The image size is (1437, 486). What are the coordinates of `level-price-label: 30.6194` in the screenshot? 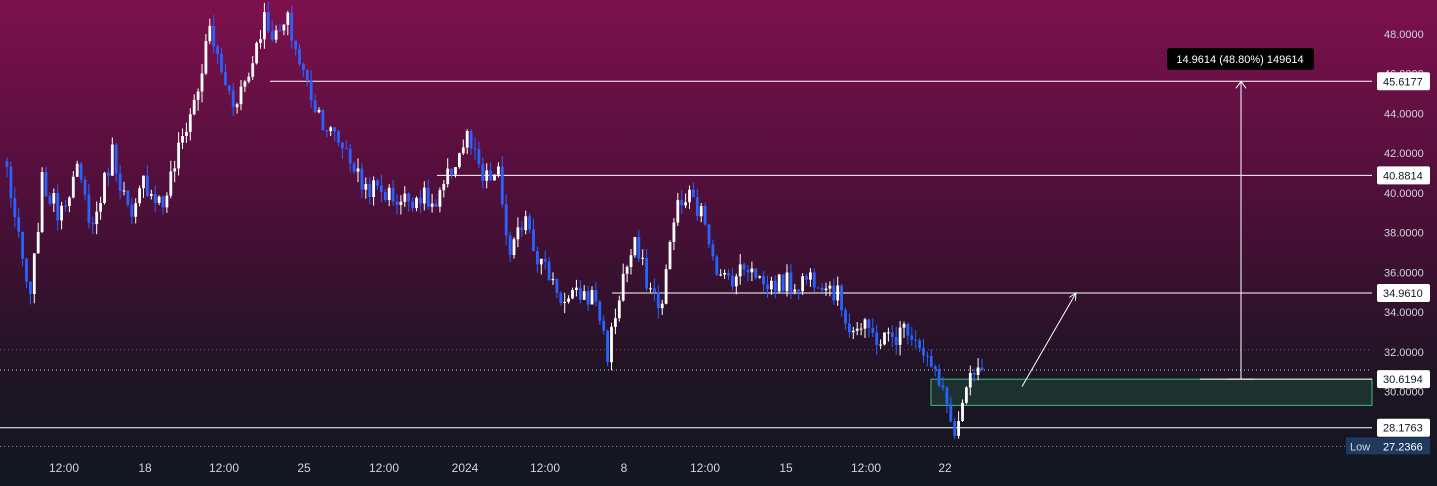 It's located at (1403, 380).